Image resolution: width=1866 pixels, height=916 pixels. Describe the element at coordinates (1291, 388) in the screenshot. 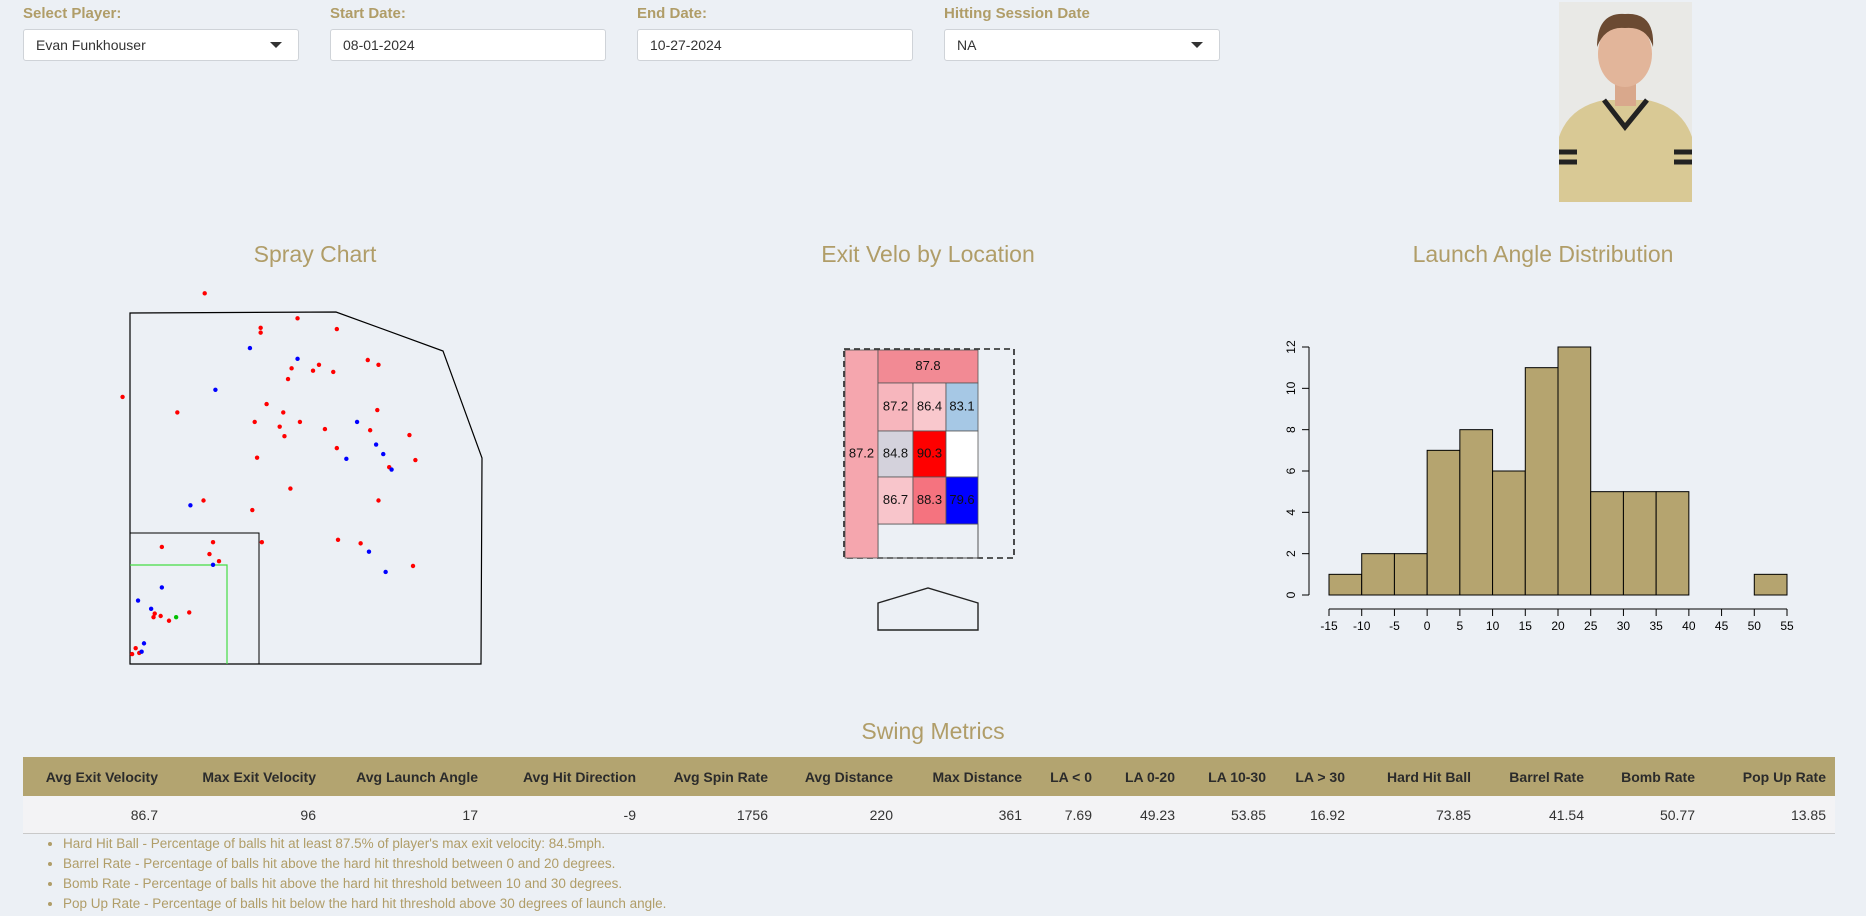

I see `y-tick-label: 10` at that location.